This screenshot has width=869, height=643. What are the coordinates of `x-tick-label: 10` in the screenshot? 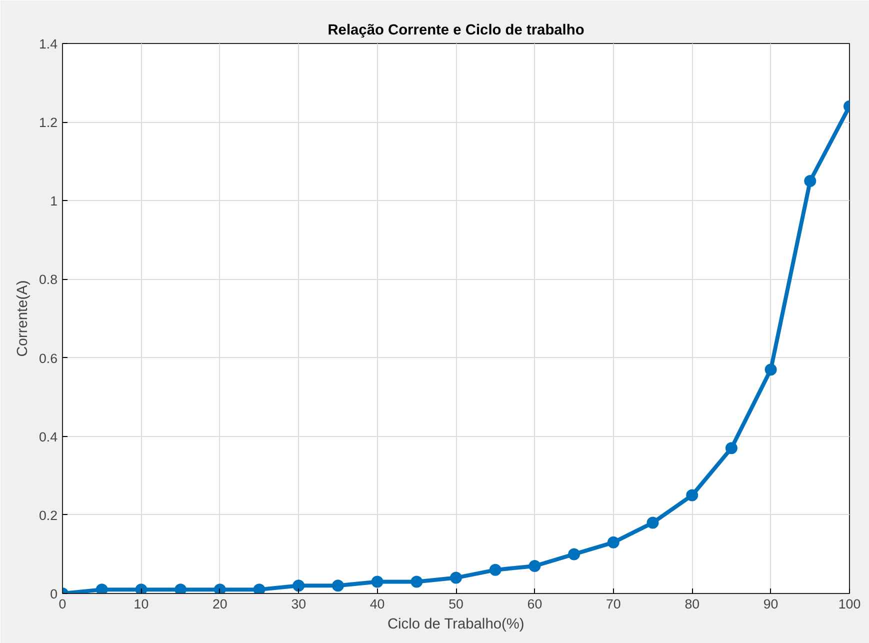 It's located at (141, 604).